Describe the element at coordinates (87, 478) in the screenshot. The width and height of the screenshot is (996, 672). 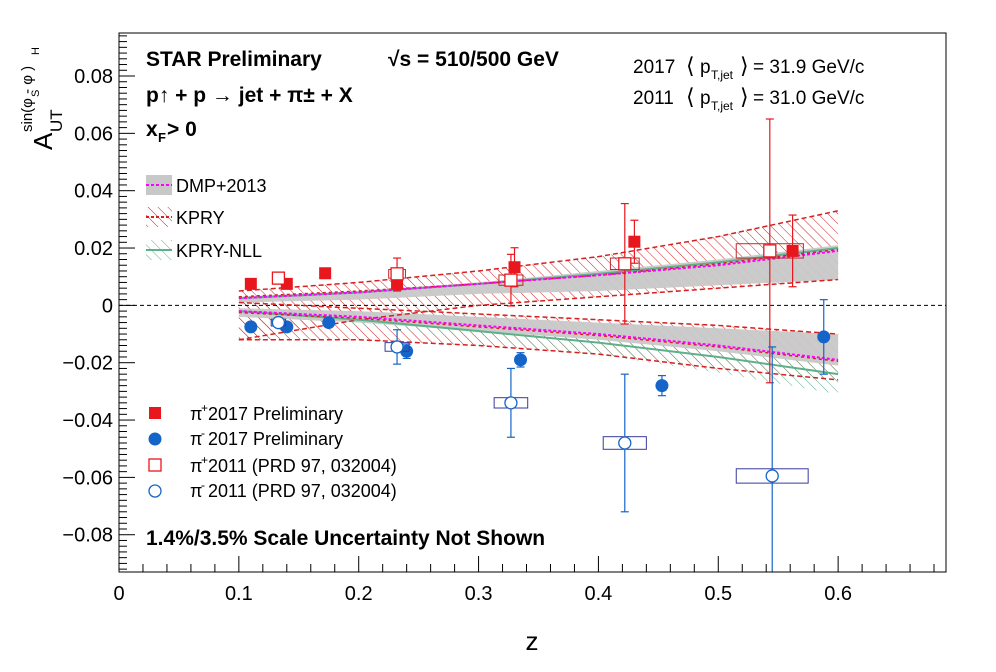
I see `y-tick-label: −0.06` at that location.